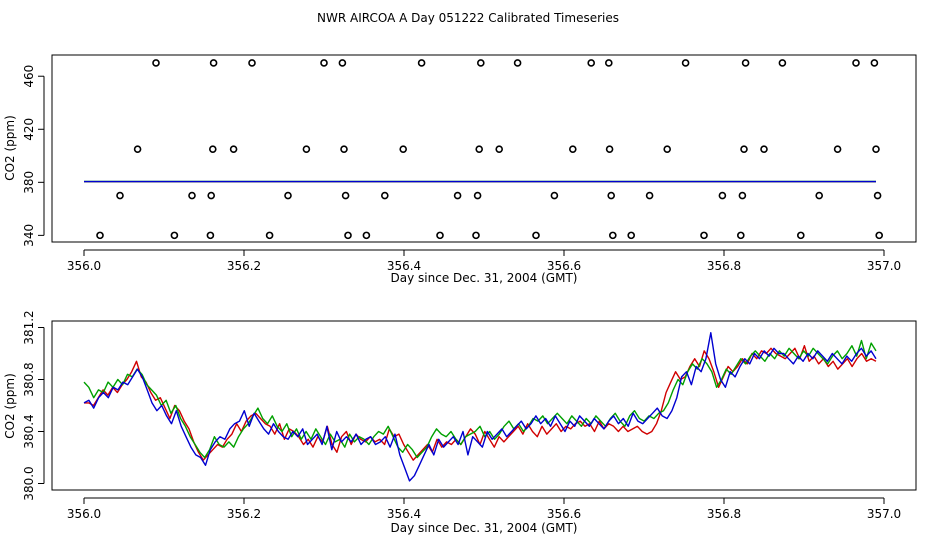 Image resolution: width=936 pixels, height=540 pixels. Describe the element at coordinates (564, 266) in the screenshot. I see `top-panel-x-tick-label: 356.6` at that location.